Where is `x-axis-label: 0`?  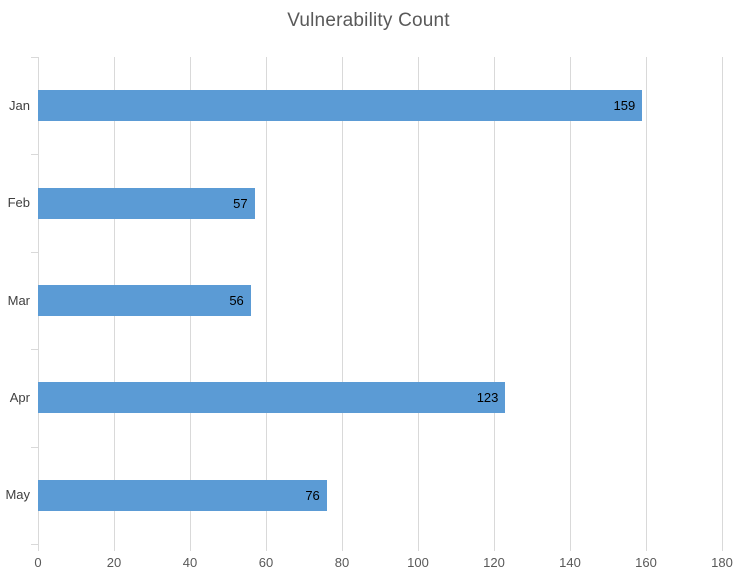
x-axis-label: 0 is located at coordinates (38, 562).